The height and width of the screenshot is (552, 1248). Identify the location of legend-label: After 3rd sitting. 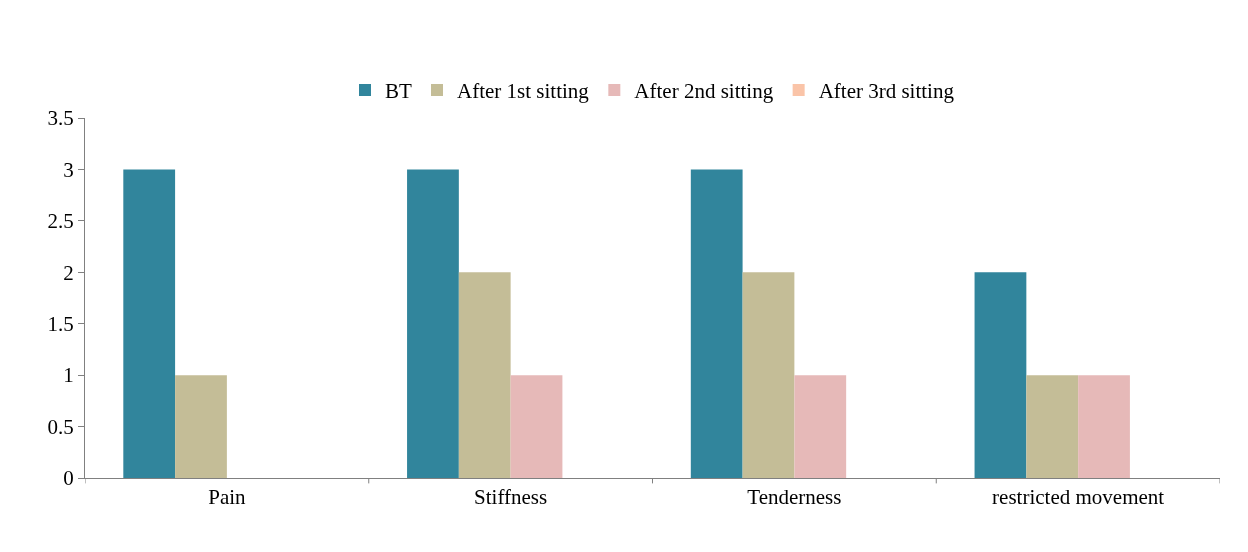
(886, 91).